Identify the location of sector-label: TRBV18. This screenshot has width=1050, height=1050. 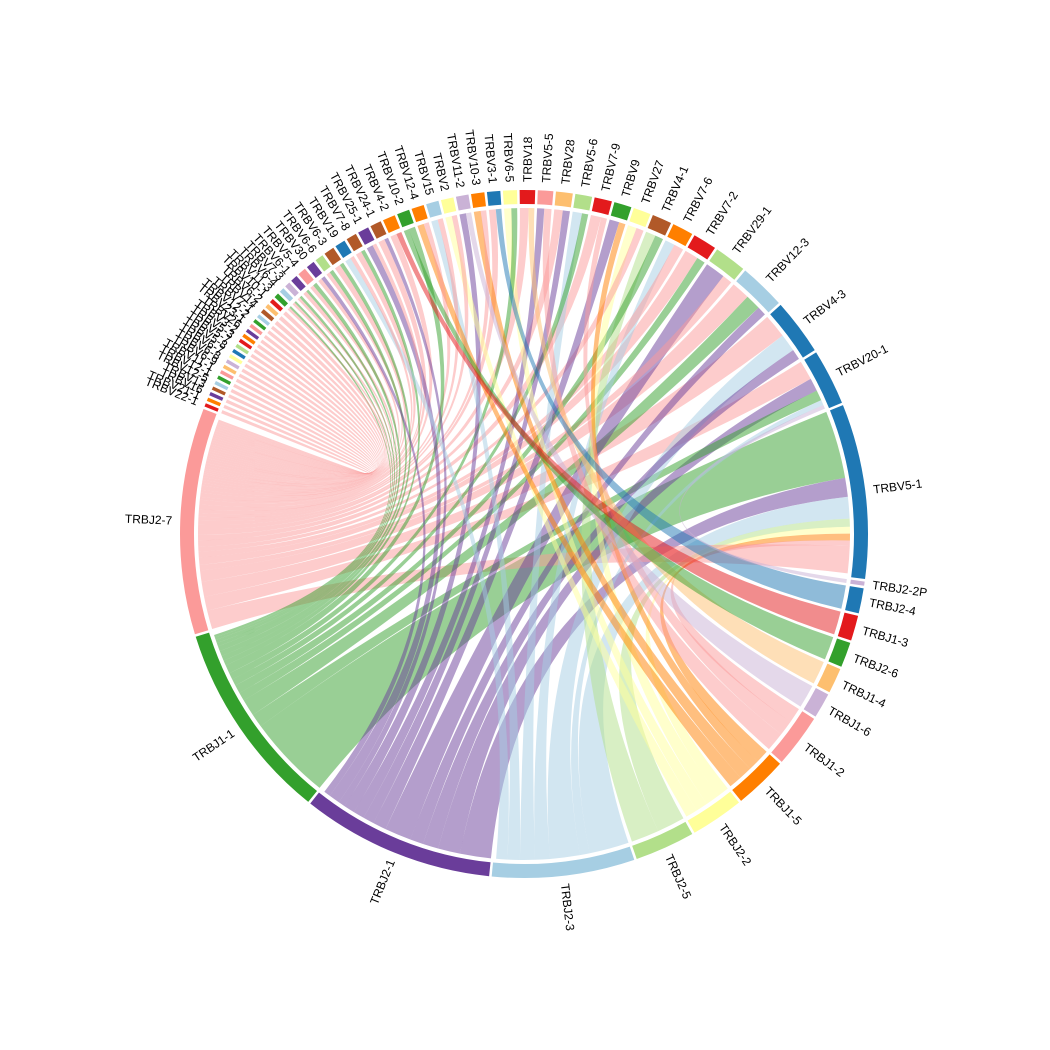
(528, 159).